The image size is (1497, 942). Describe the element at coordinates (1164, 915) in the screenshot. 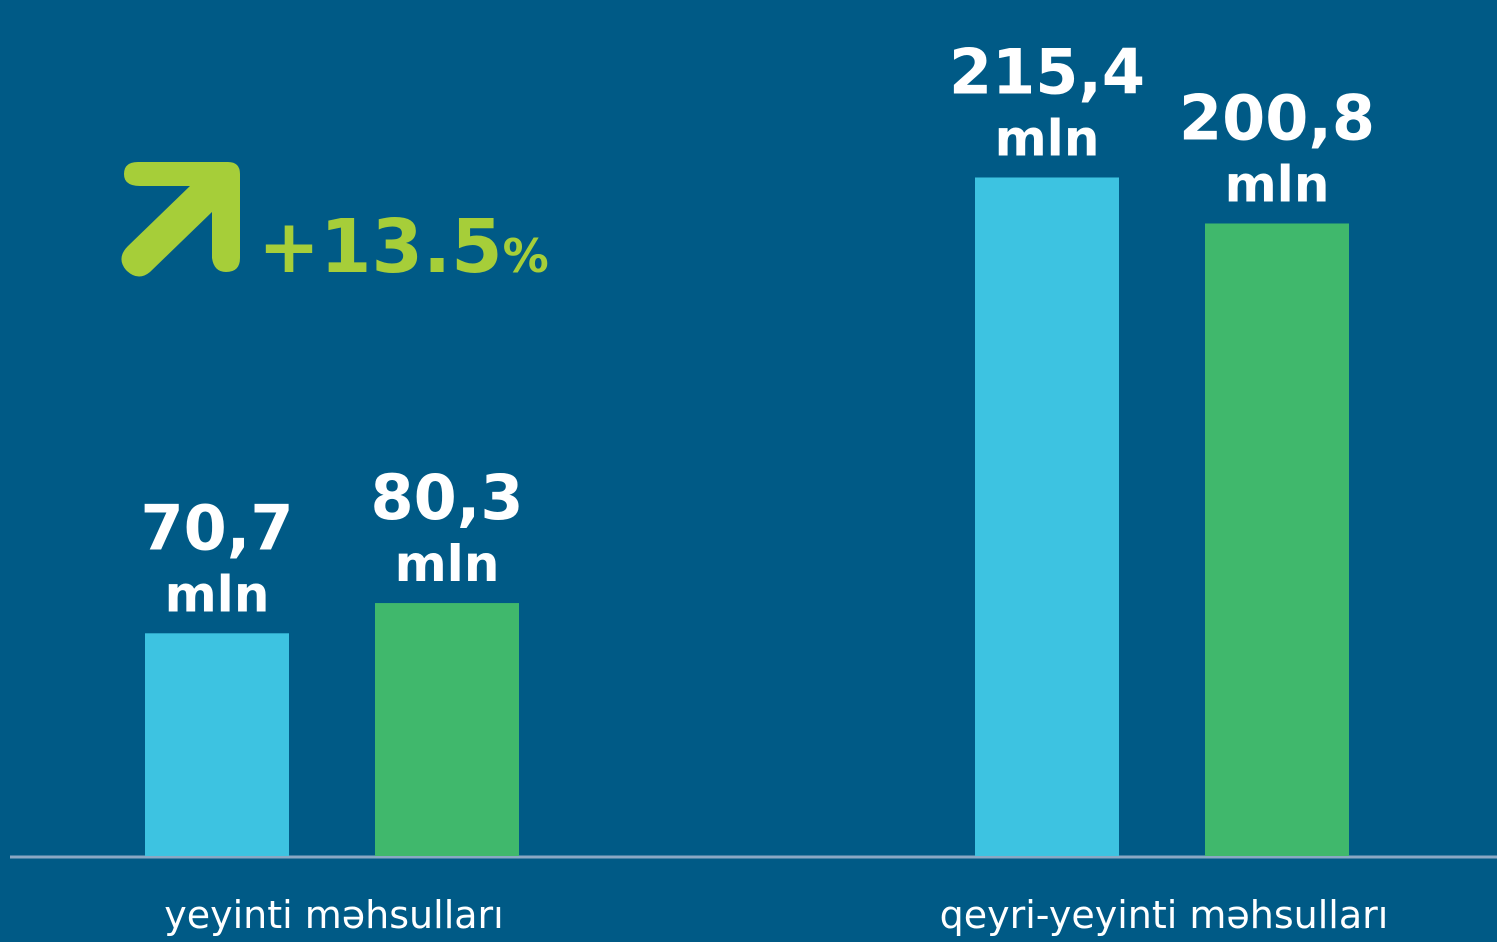

I see `x-tick-label: qeyri-yeyinti məhsulları` at that location.